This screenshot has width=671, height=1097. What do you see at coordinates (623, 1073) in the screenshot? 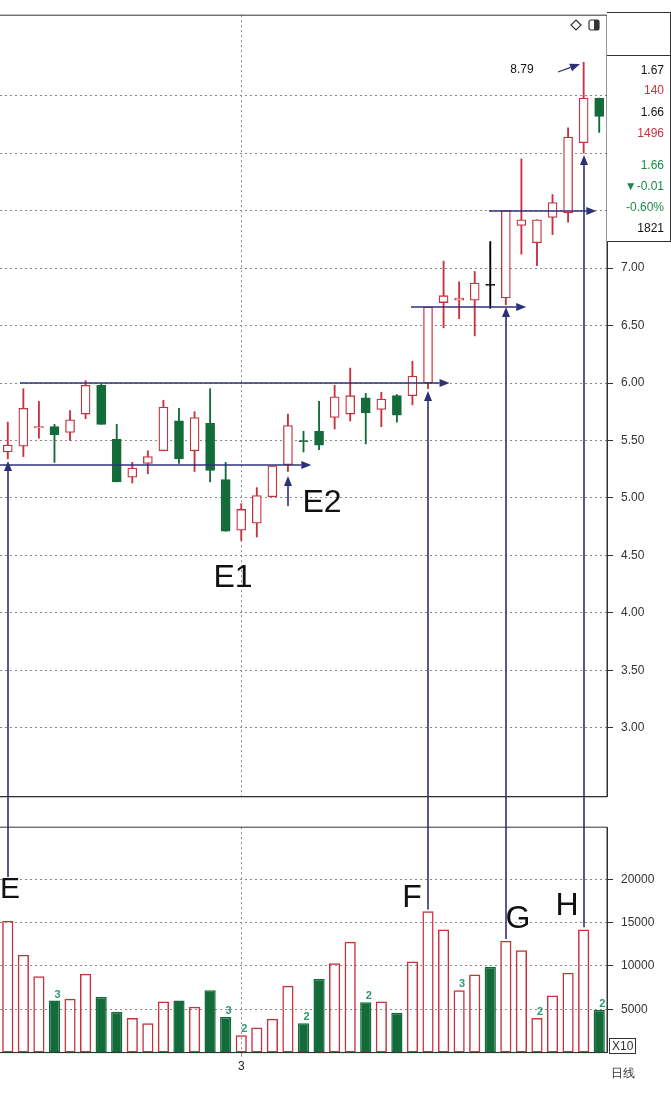
I see `text: 日线` at bounding box center [623, 1073].